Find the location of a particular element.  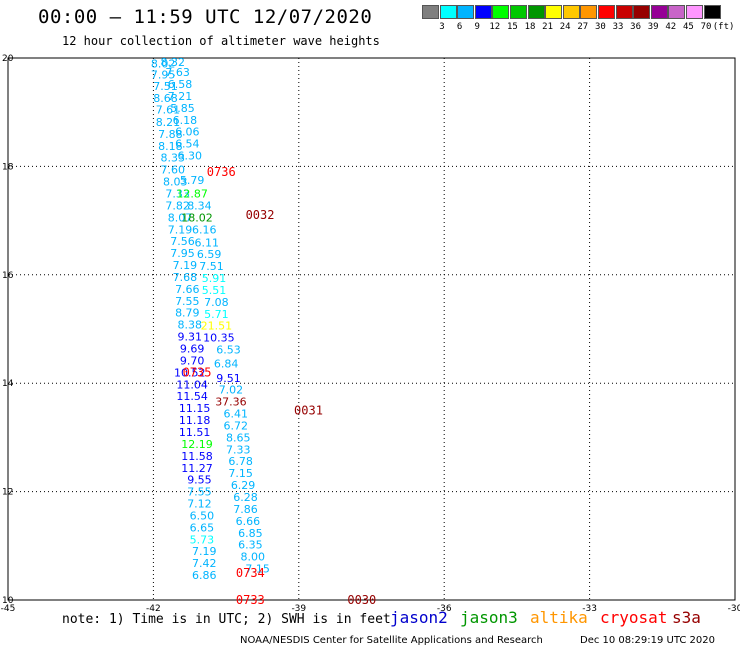

track-time-label: 0733 is located at coordinates (250, 600).